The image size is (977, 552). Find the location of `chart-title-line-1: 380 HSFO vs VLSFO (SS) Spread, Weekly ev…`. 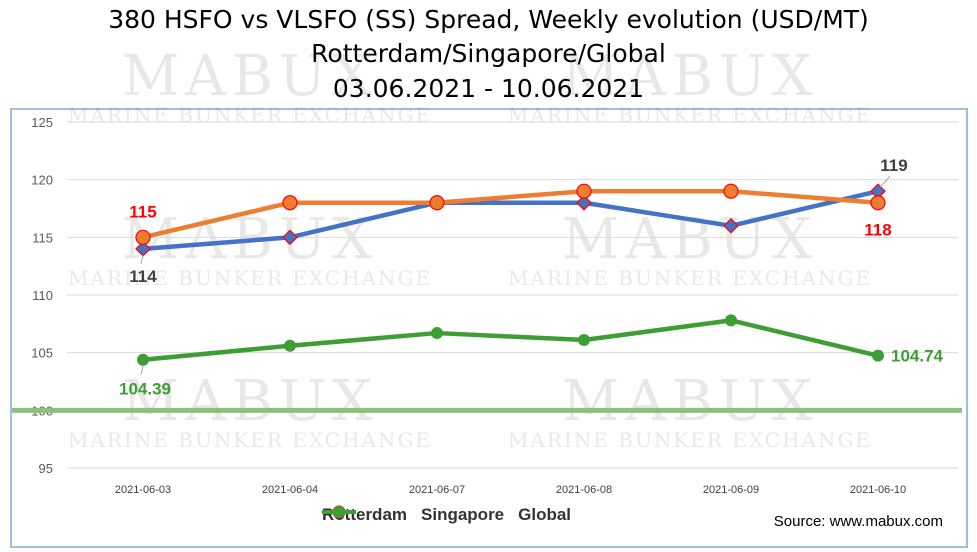

chart-title-line-1: 380 HSFO vs VLSFO (SS) Spread, Weekly ev… is located at coordinates (488, 19).